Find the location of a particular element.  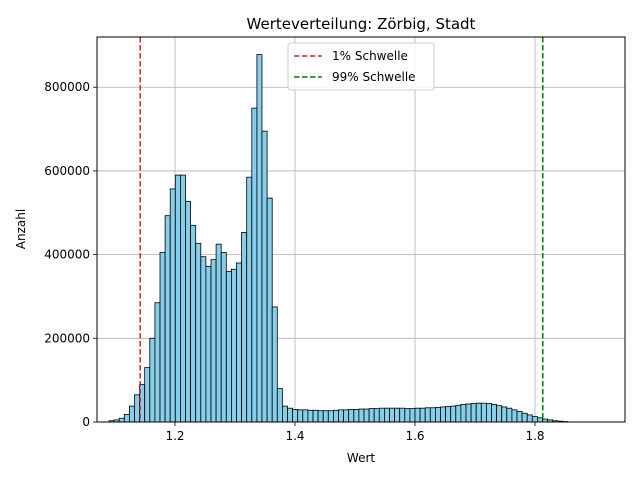

y-tick-label: 800000 is located at coordinates (67, 87).